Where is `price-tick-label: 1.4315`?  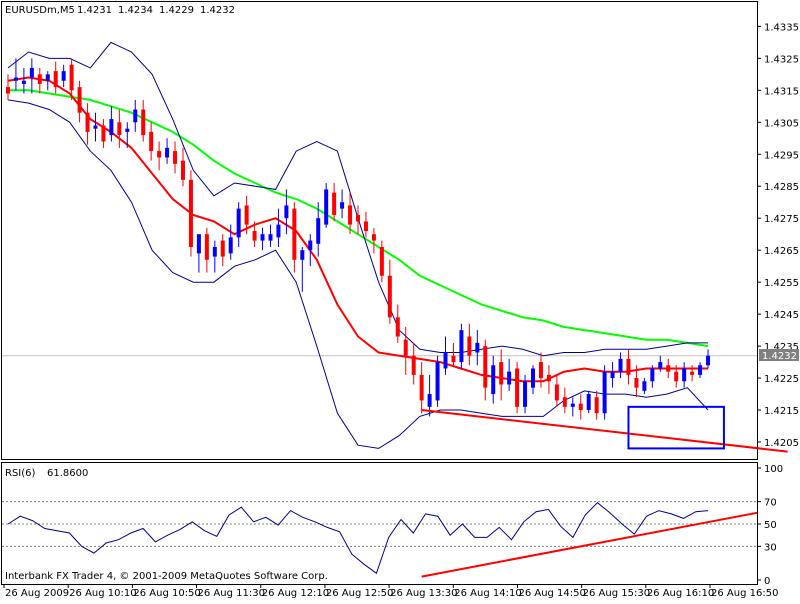
price-tick-label: 1.4315 is located at coordinates (781, 91).